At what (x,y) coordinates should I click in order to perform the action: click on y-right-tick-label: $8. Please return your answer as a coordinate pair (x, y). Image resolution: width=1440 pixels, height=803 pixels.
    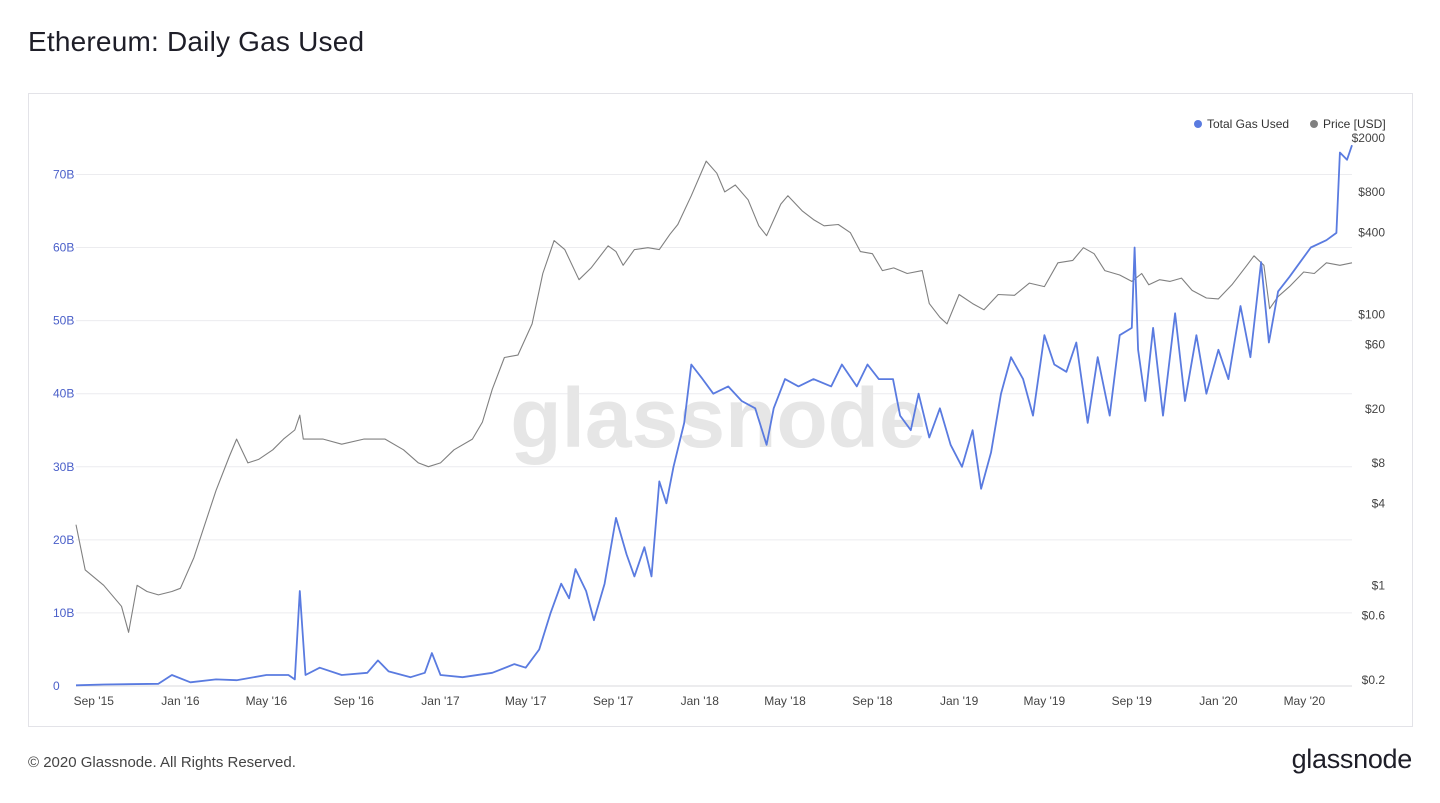
    Looking at the image, I should click on (1379, 463).